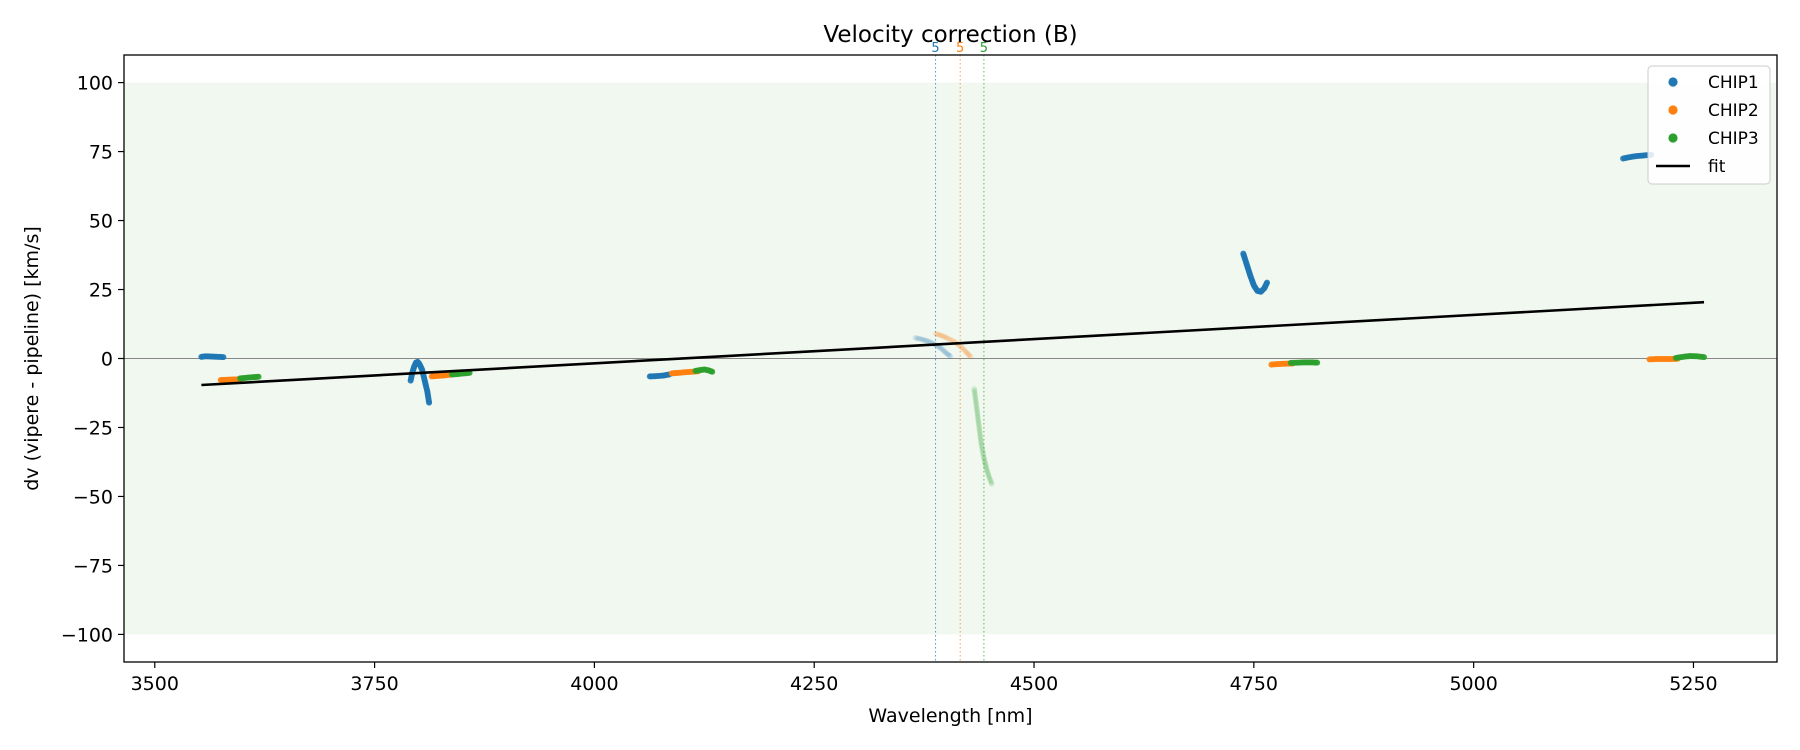 The image size is (1800, 750). Describe the element at coordinates (814, 684) in the screenshot. I see `x-tick-label: 4250` at that location.